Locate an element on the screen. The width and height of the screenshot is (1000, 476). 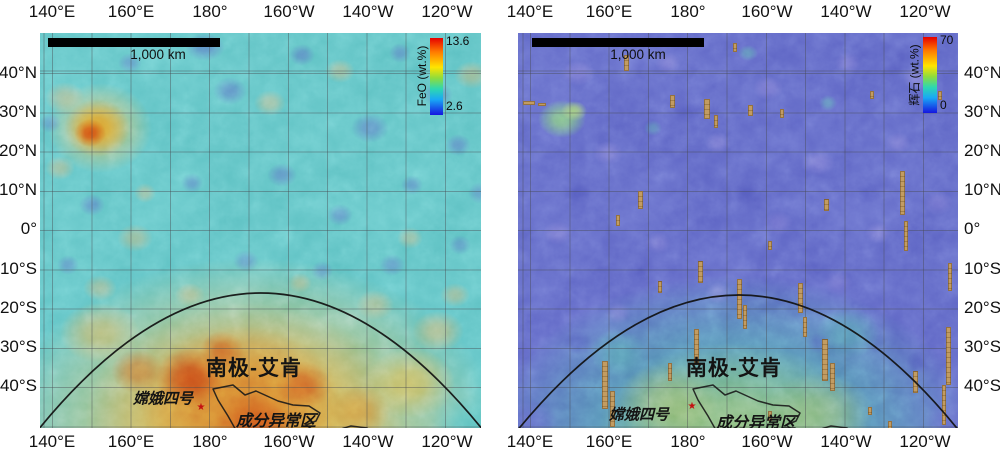
colorbar-max-value: 70 is located at coordinates (947, 40).